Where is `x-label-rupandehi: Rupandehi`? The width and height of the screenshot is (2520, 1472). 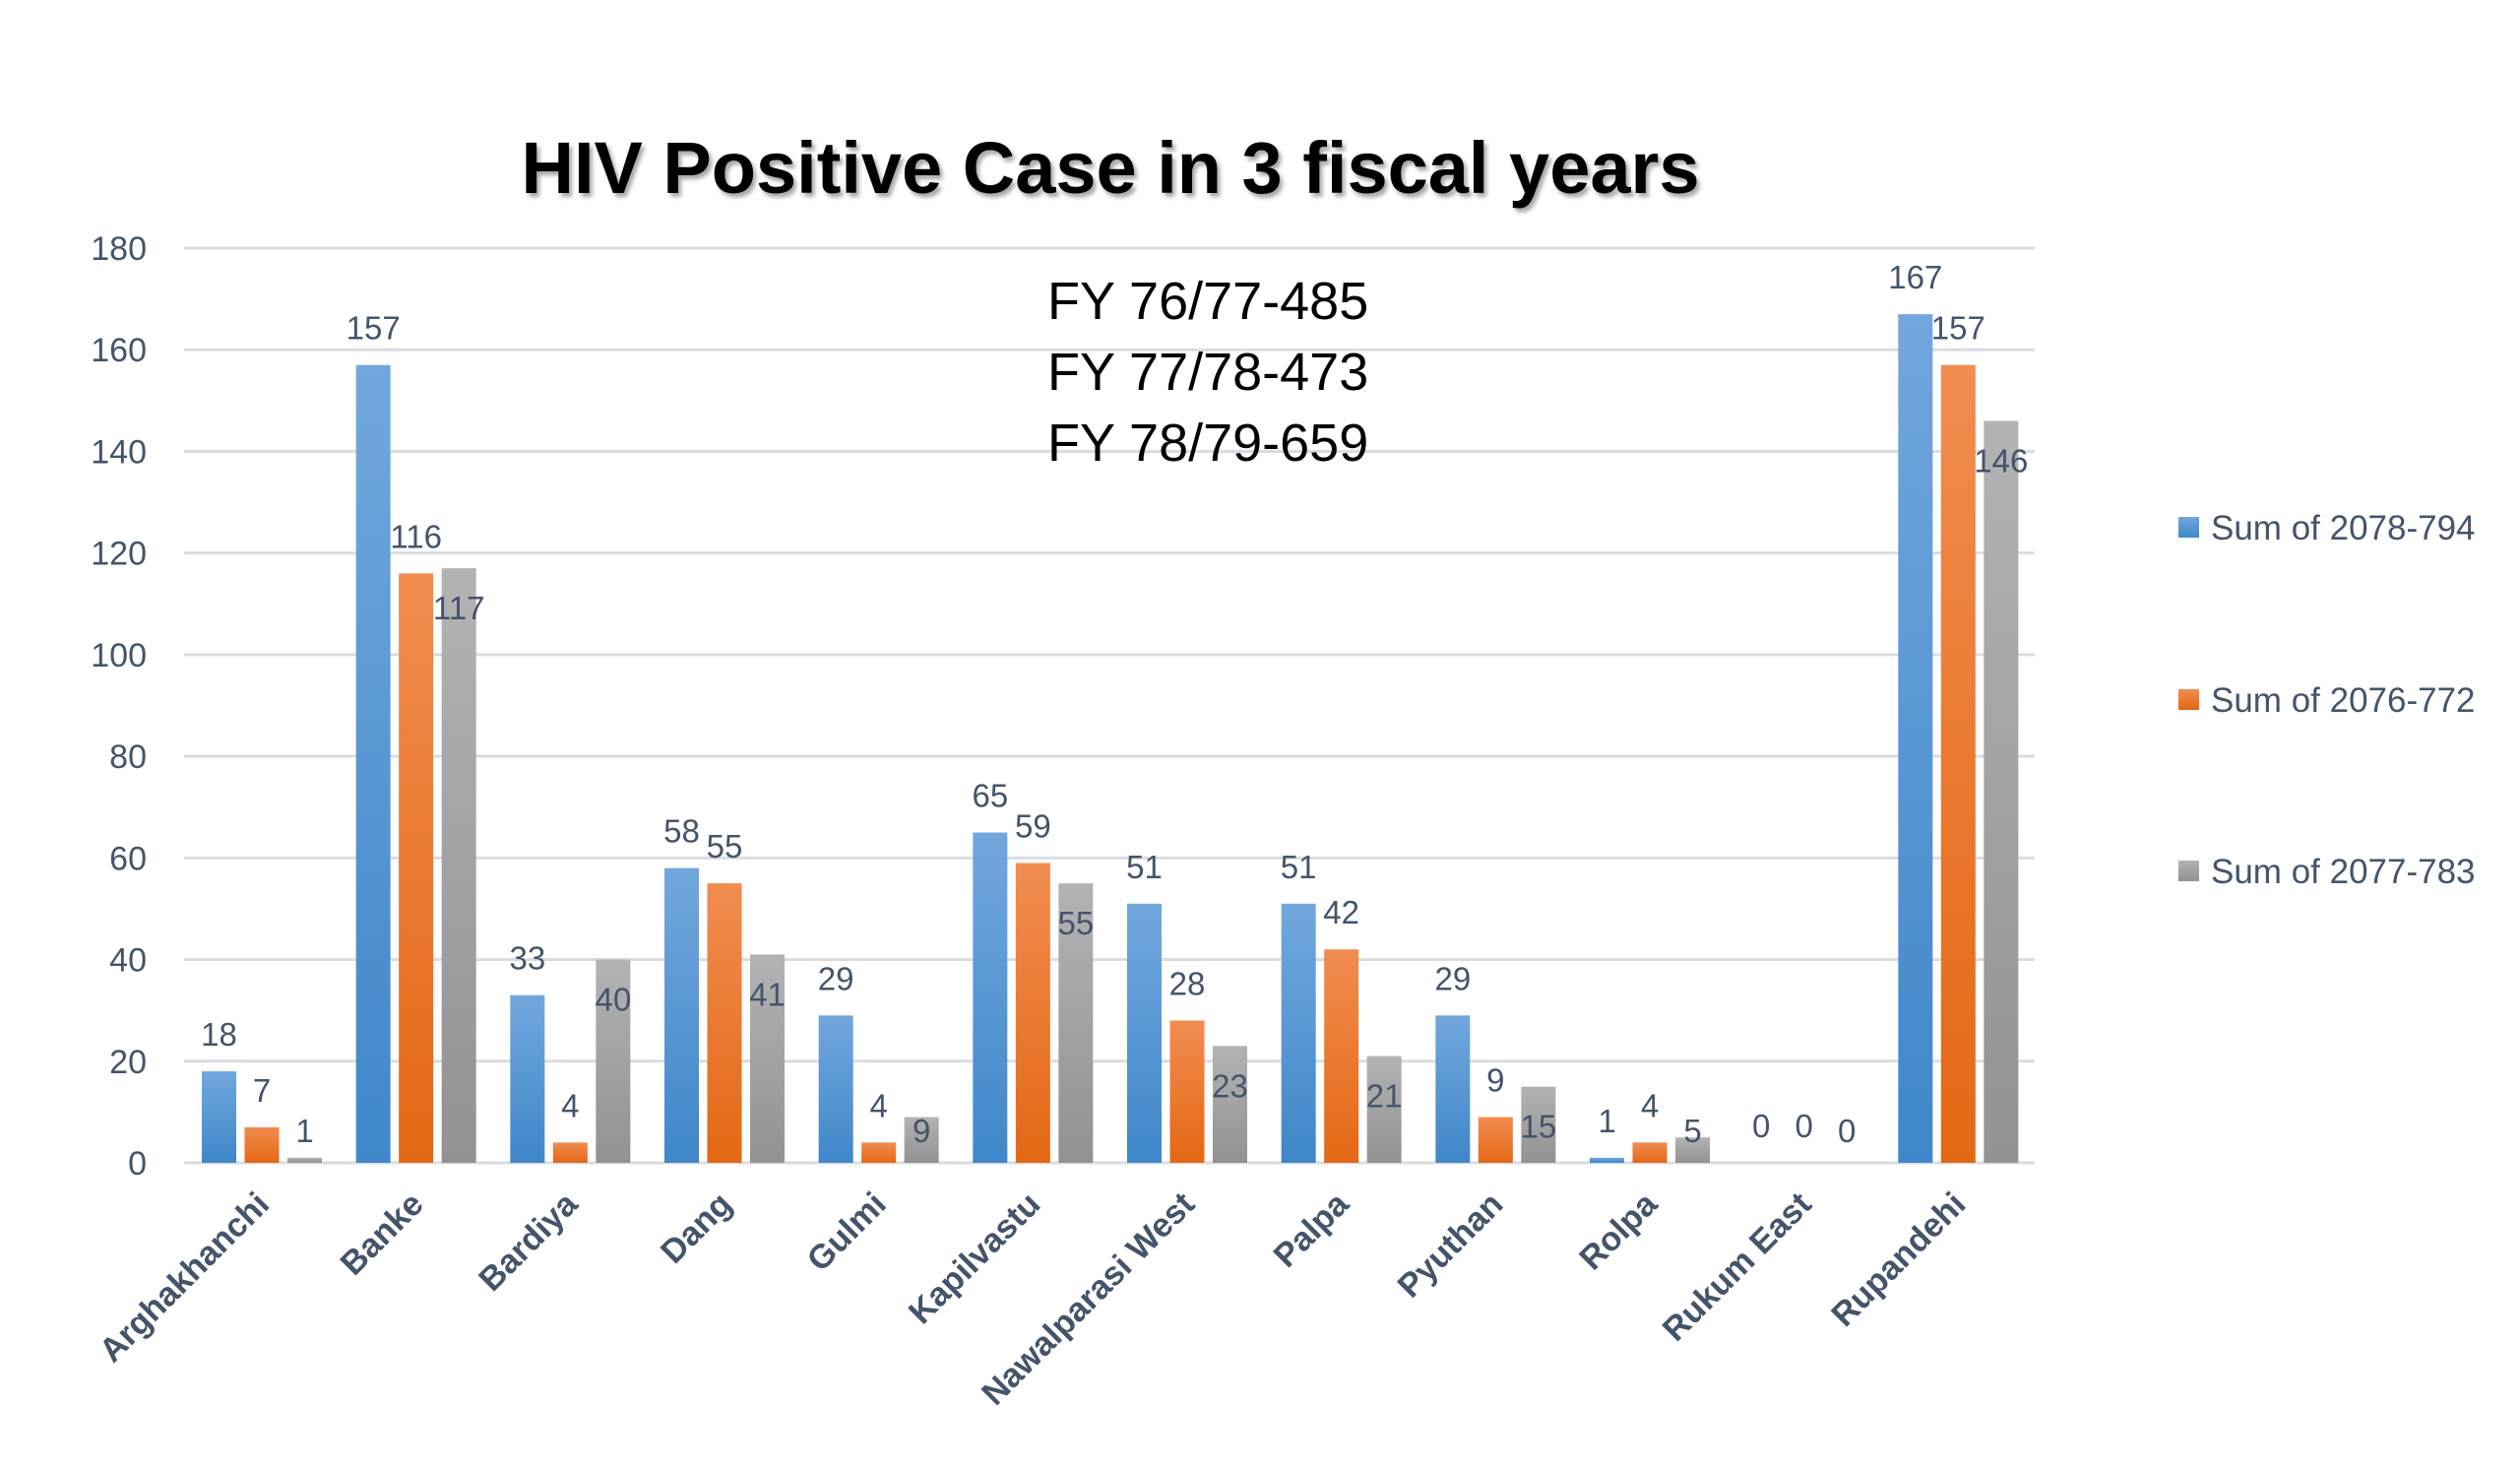
x-label-rupandehi: Rupandehi is located at coordinates (1898, 1259).